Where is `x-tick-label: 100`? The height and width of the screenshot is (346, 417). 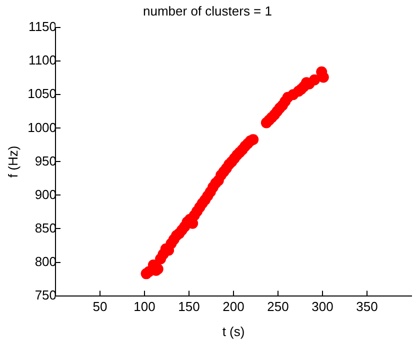
x-tick-label: 100 is located at coordinates (145, 306).